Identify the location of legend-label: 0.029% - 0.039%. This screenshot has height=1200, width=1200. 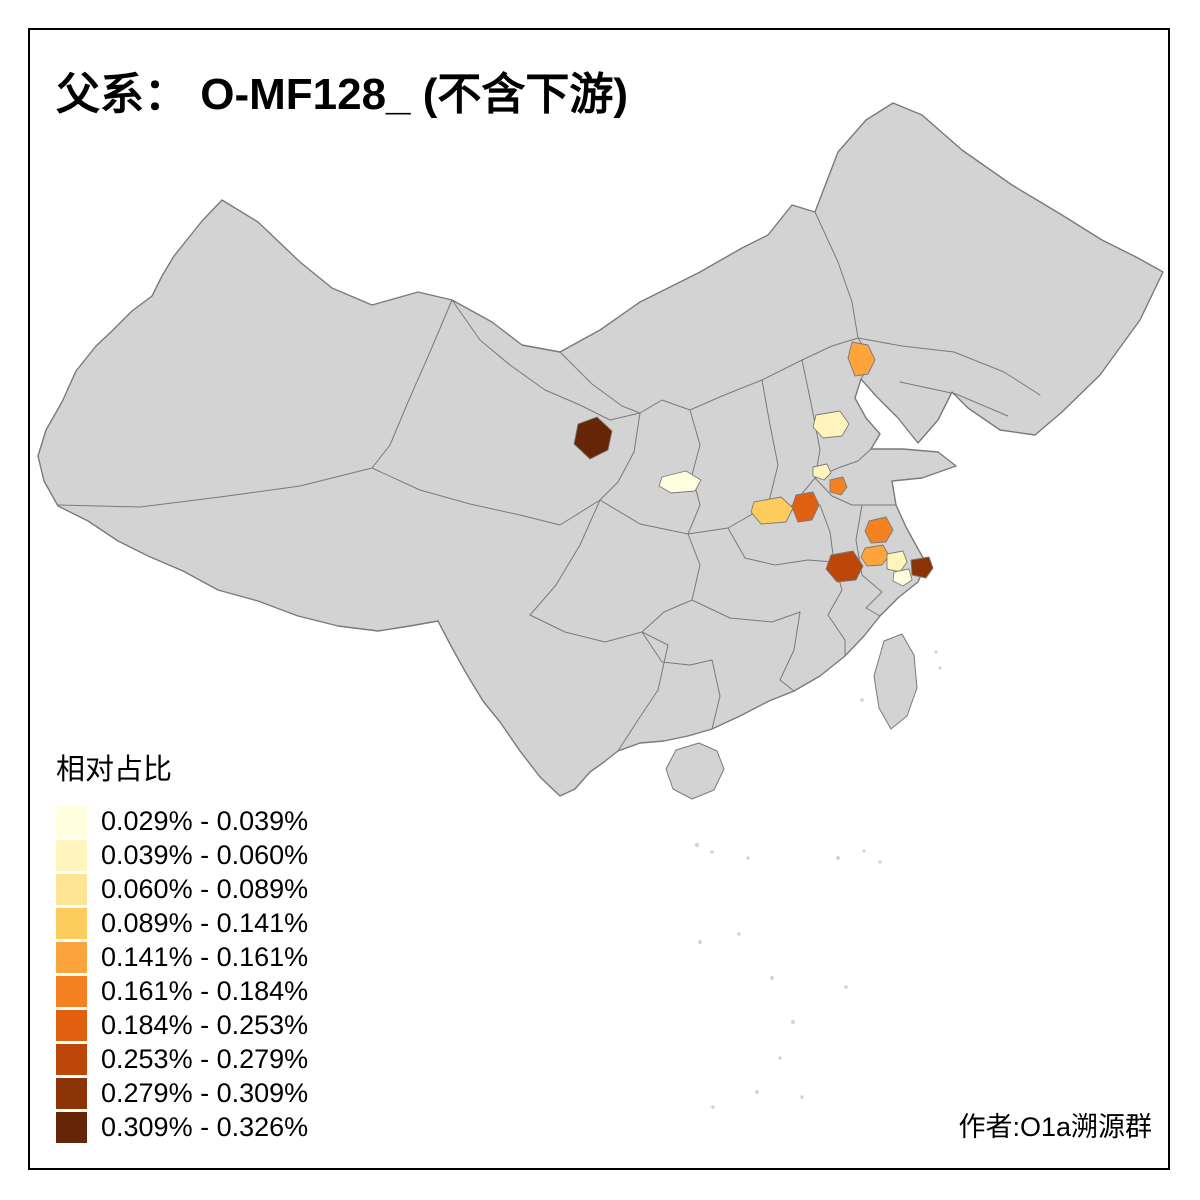
(205, 820).